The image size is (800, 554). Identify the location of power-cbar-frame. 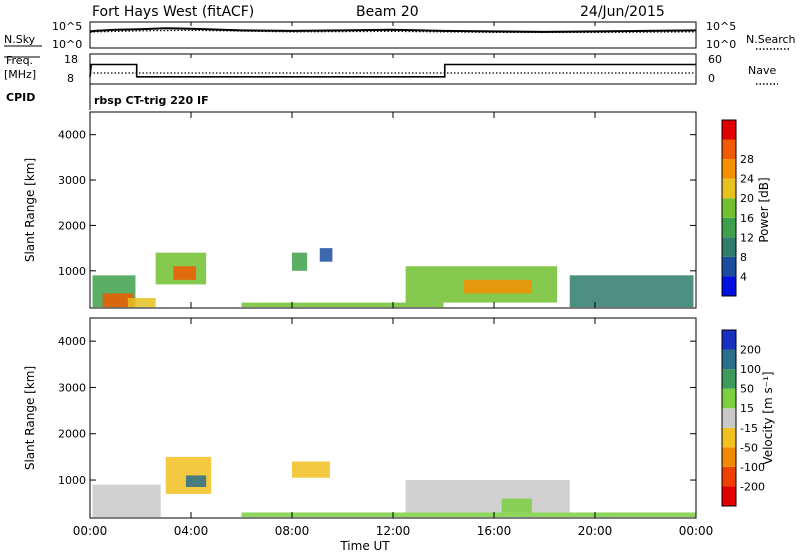
(729, 208).